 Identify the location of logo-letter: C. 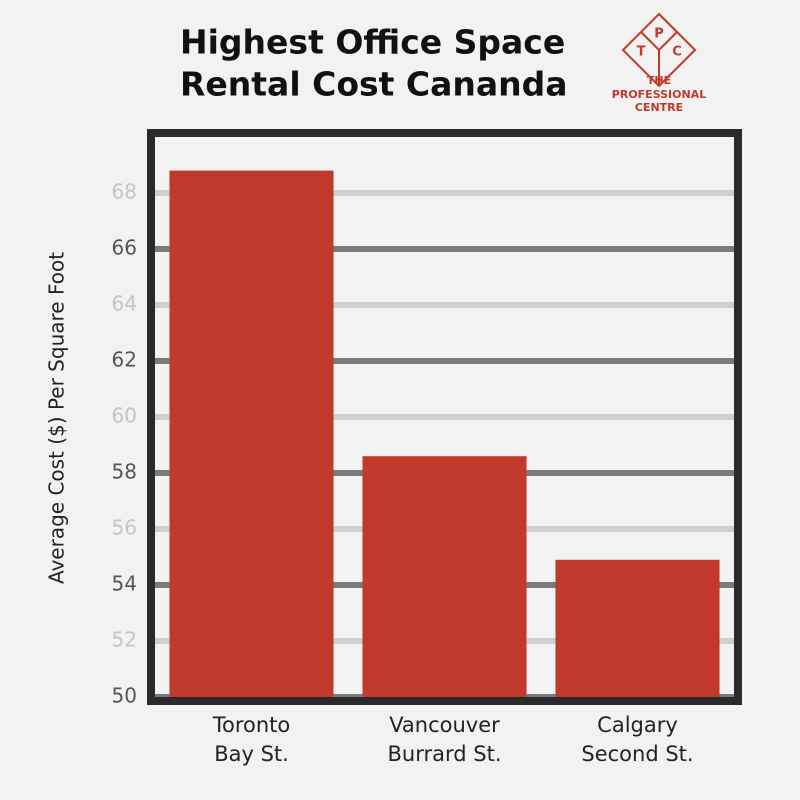
(677, 52).